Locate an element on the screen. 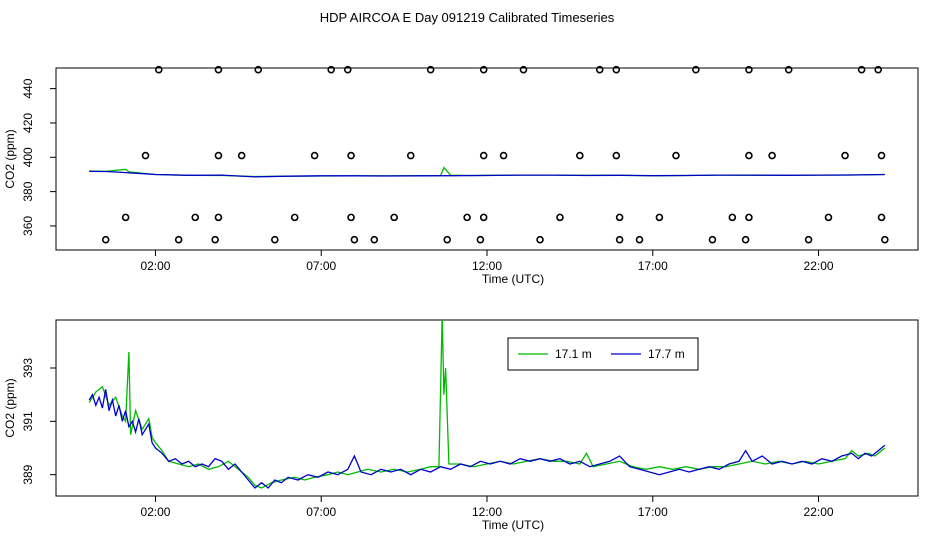 This screenshot has height=545, width=936. p1-x-tick-label: 07:00 is located at coordinates (321, 266).